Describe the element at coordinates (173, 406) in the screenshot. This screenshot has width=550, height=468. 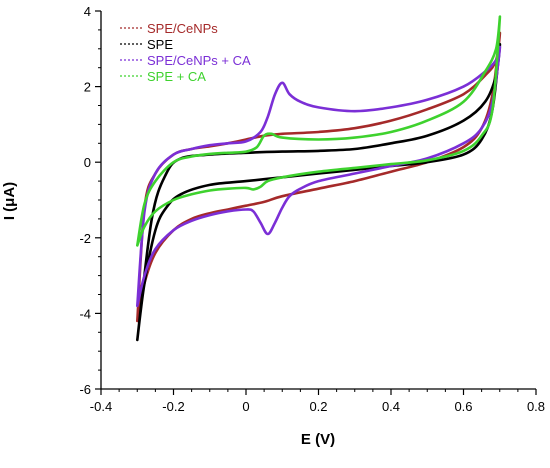
I see `x-tick-label: -0.2` at that location.